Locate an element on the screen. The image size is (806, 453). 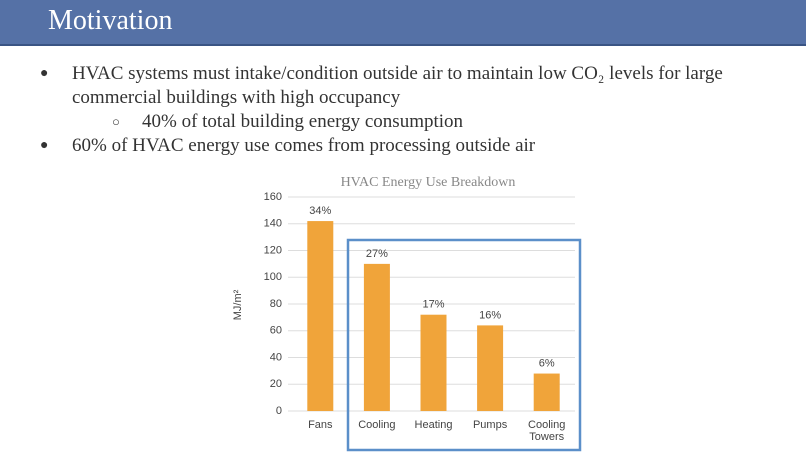
y-tick-label: 60 is located at coordinates (276, 331).